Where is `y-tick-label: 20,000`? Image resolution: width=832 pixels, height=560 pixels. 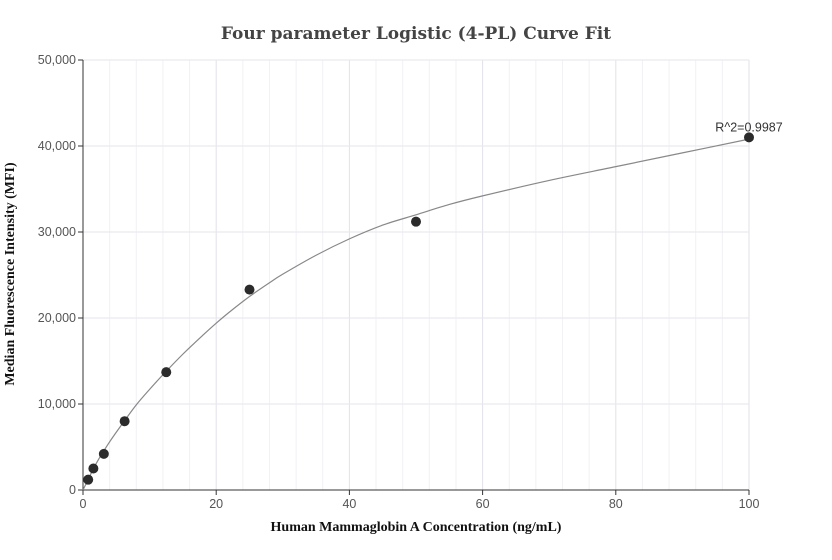 y-tick-label: 20,000 is located at coordinates (57, 318).